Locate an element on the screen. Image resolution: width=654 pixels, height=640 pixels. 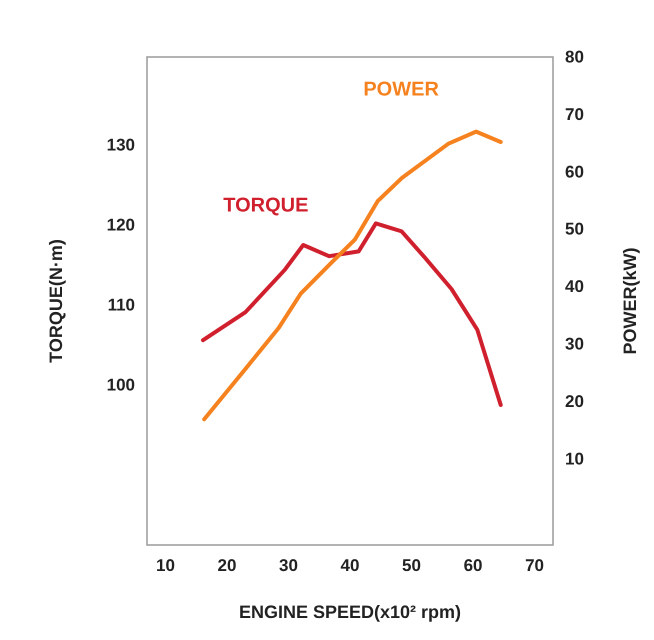
y2-axis-title: POWER(kW) is located at coordinates (630, 301).